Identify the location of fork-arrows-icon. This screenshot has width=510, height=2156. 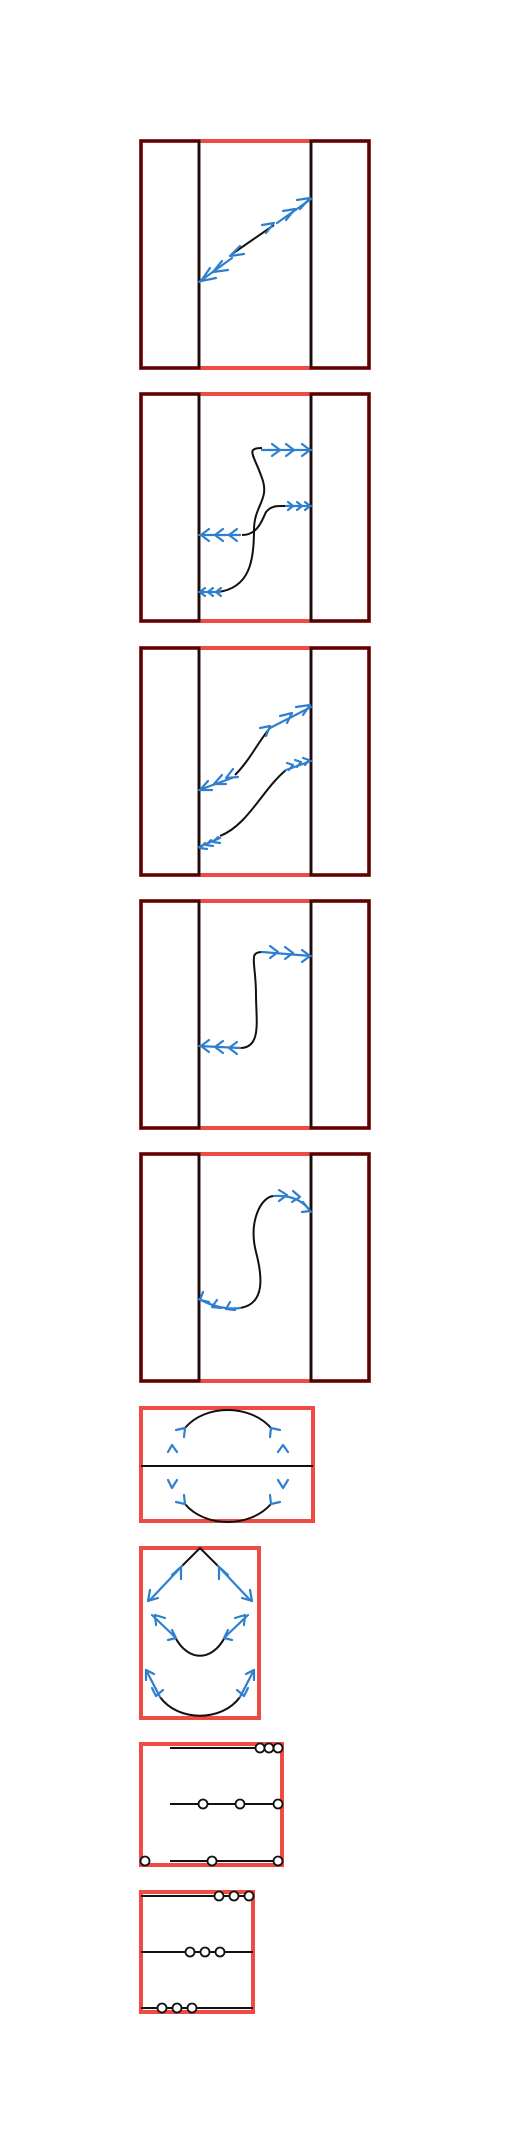
(255, 520).